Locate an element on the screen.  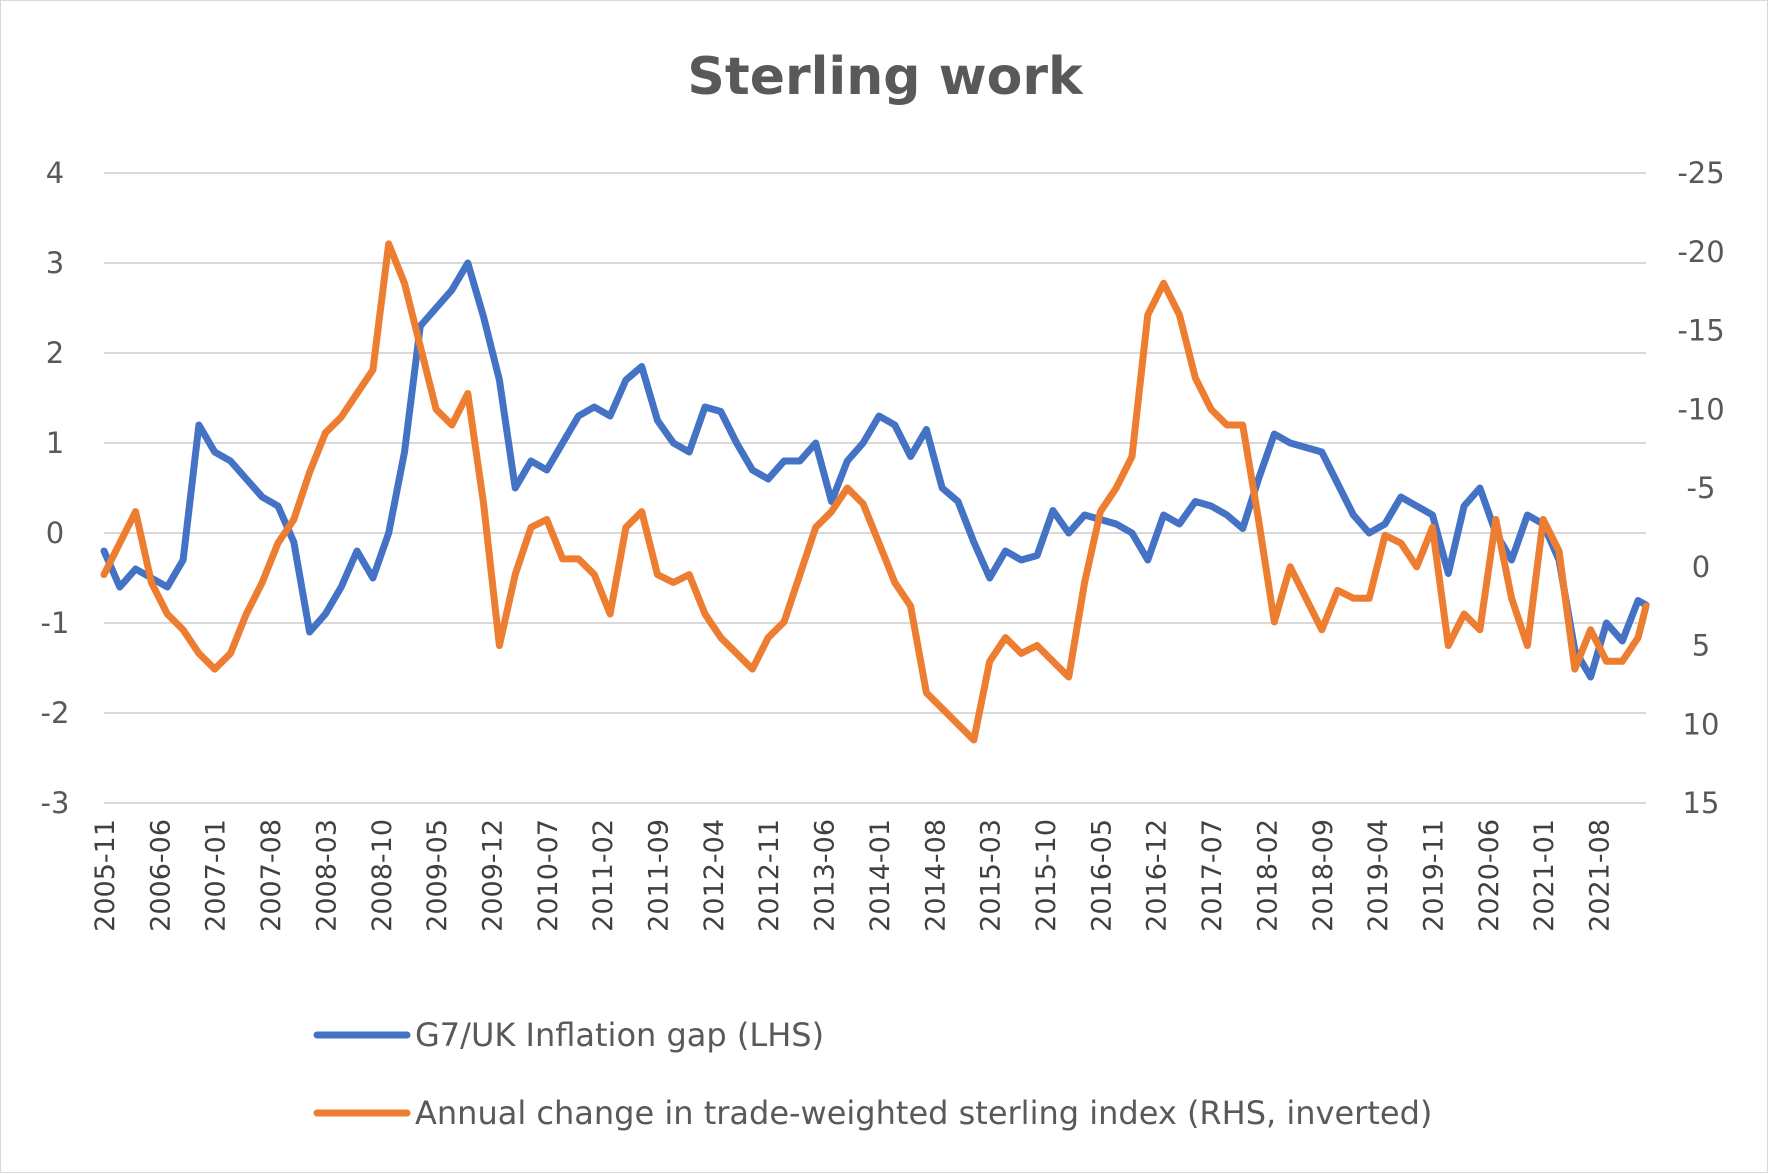
x-tick-label: 2012-04 is located at coordinates (714, 875).